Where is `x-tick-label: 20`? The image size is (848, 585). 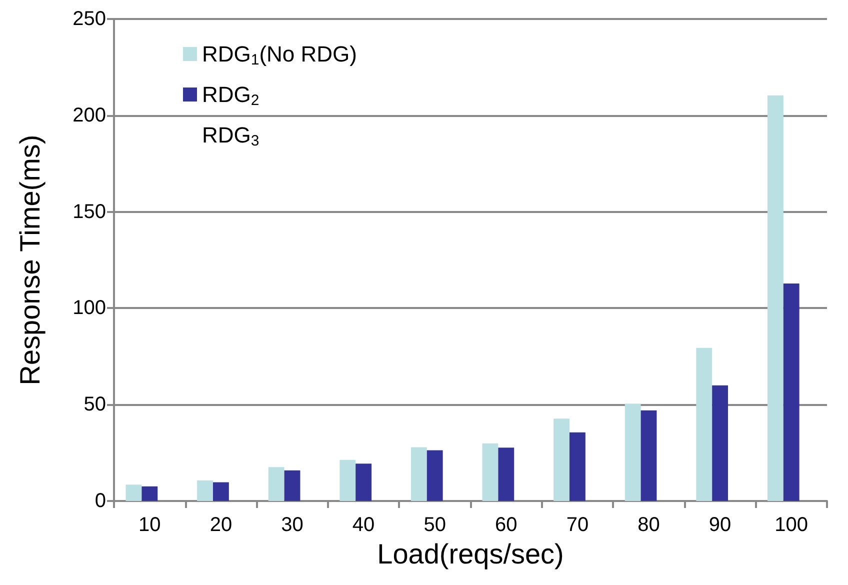 x-tick-label: 20 is located at coordinates (221, 525).